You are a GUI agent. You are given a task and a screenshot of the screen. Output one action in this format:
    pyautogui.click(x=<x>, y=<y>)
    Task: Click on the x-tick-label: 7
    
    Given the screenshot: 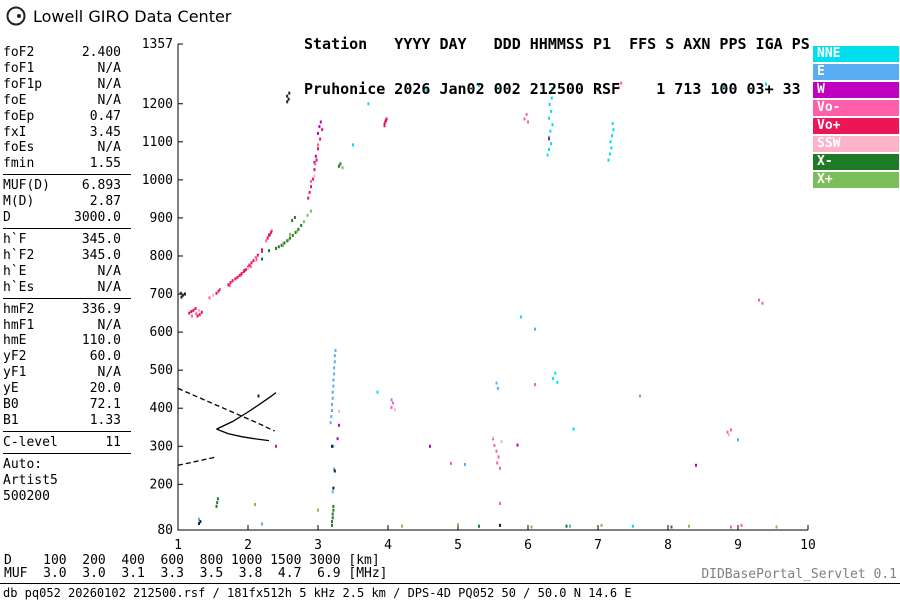 What is the action you would take?
    pyautogui.click(x=598, y=545)
    